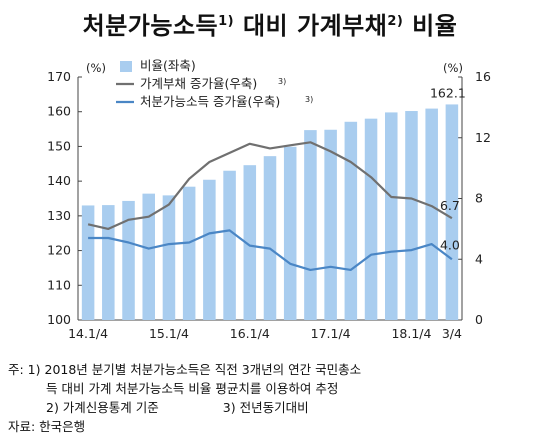  I want to click on legend-label-income-sup: 3), so click(309, 99).